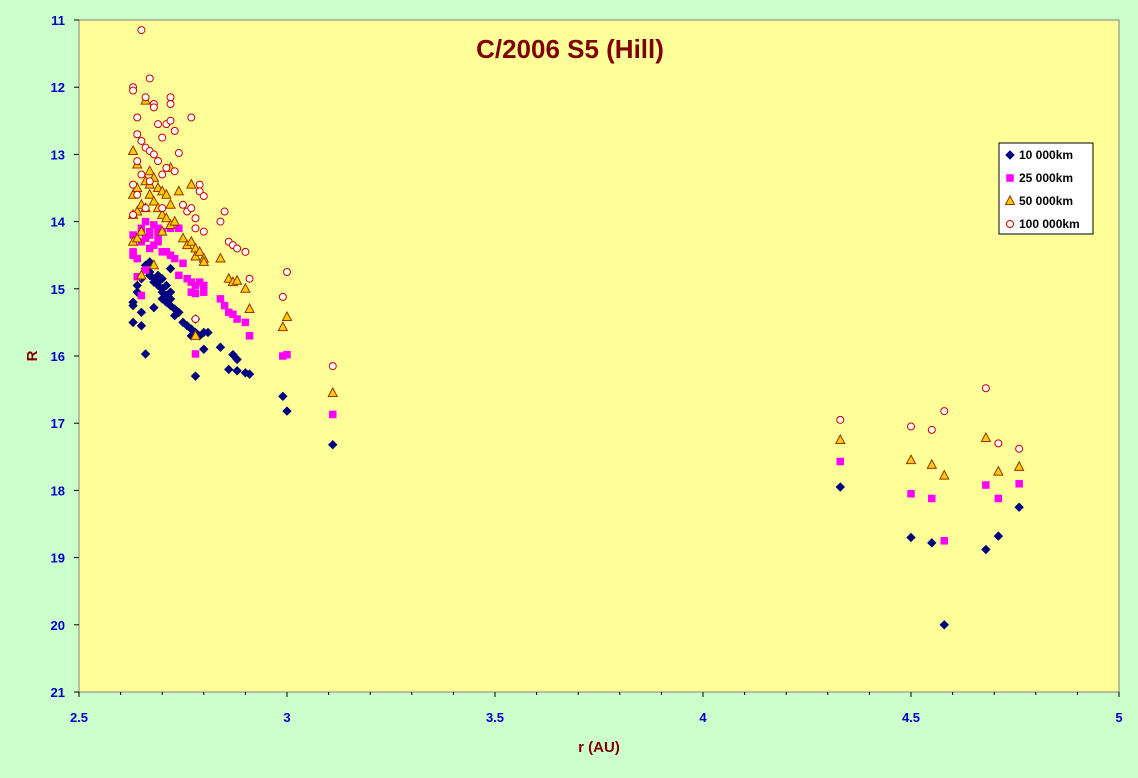  I want to click on x-tick-label: 4, so click(703, 717).